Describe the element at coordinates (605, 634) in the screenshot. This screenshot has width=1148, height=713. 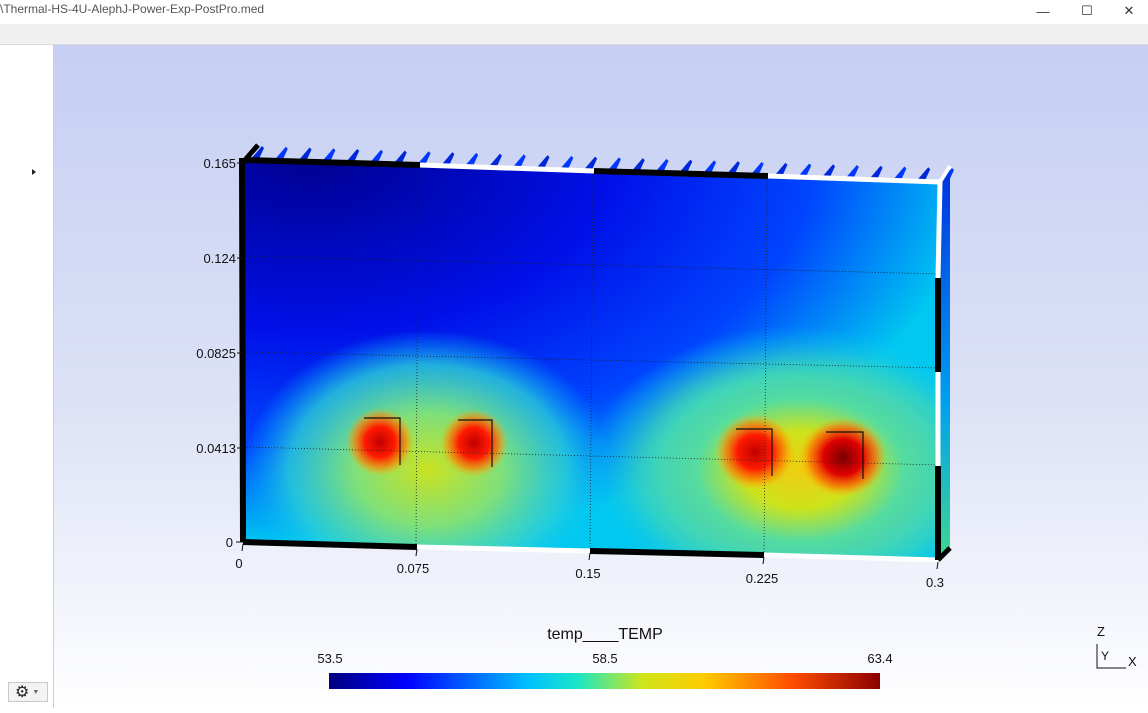
I see `colorbar-title: temp____TEMP` at that location.